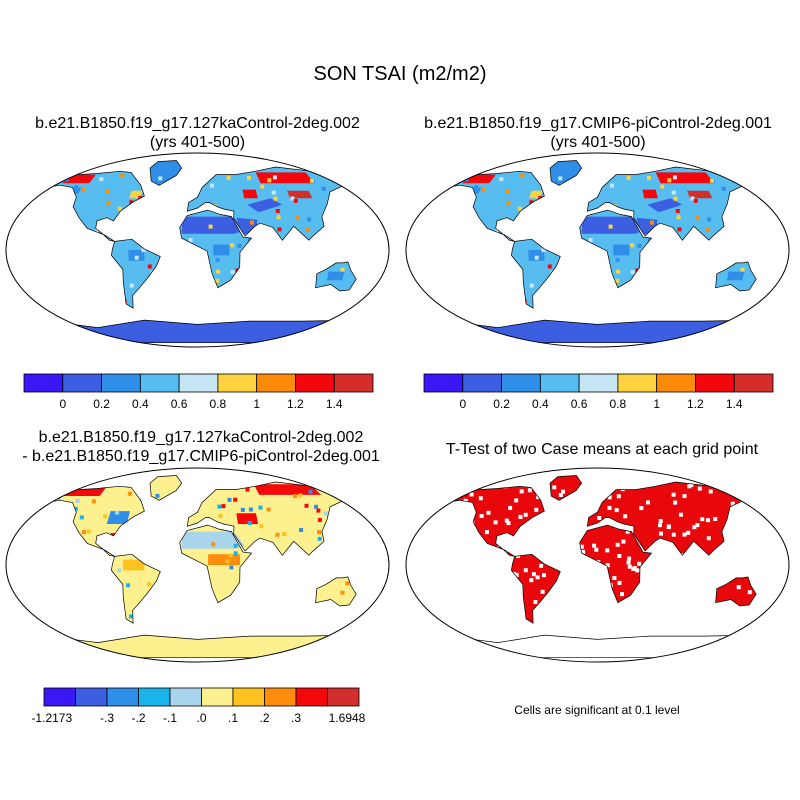 The height and width of the screenshot is (800, 800). I want to click on colorbar-tick-label: -.1, so click(170, 718).